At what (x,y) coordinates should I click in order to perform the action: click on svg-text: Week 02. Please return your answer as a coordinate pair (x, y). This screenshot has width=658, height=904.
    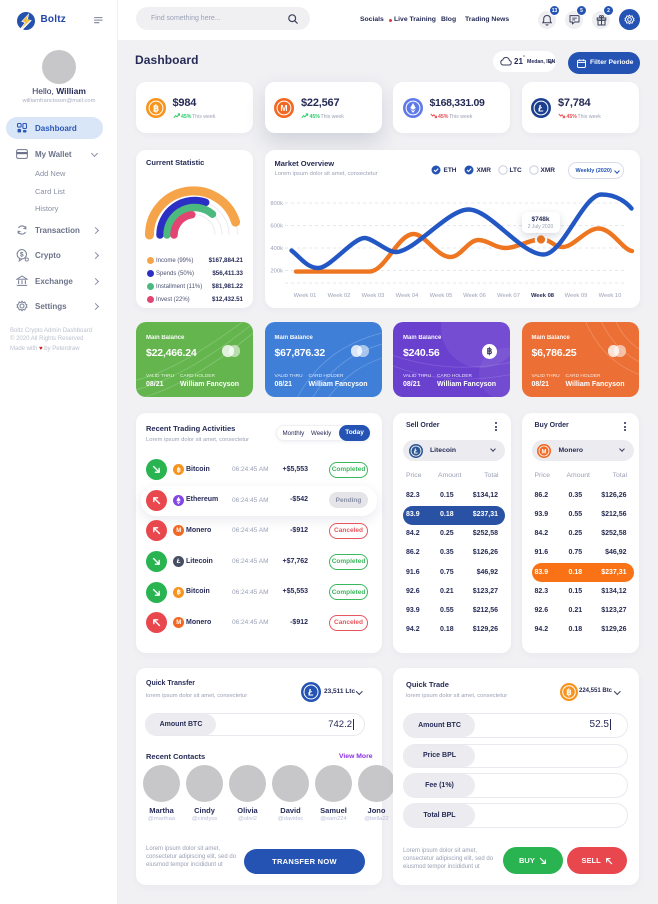
    Looking at the image, I should click on (338, 296).